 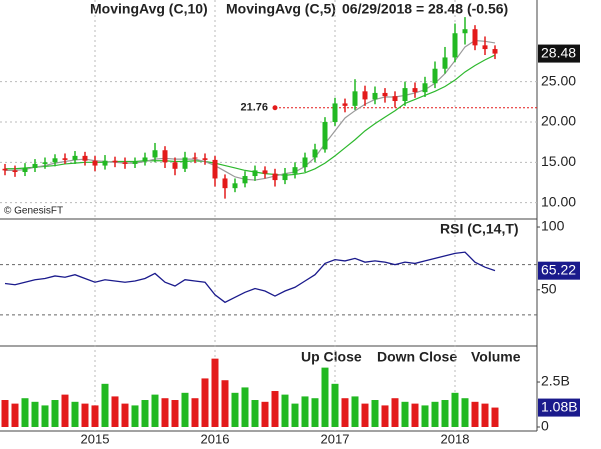 I want to click on legend-up: Up Close, so click(x=331, y=357).